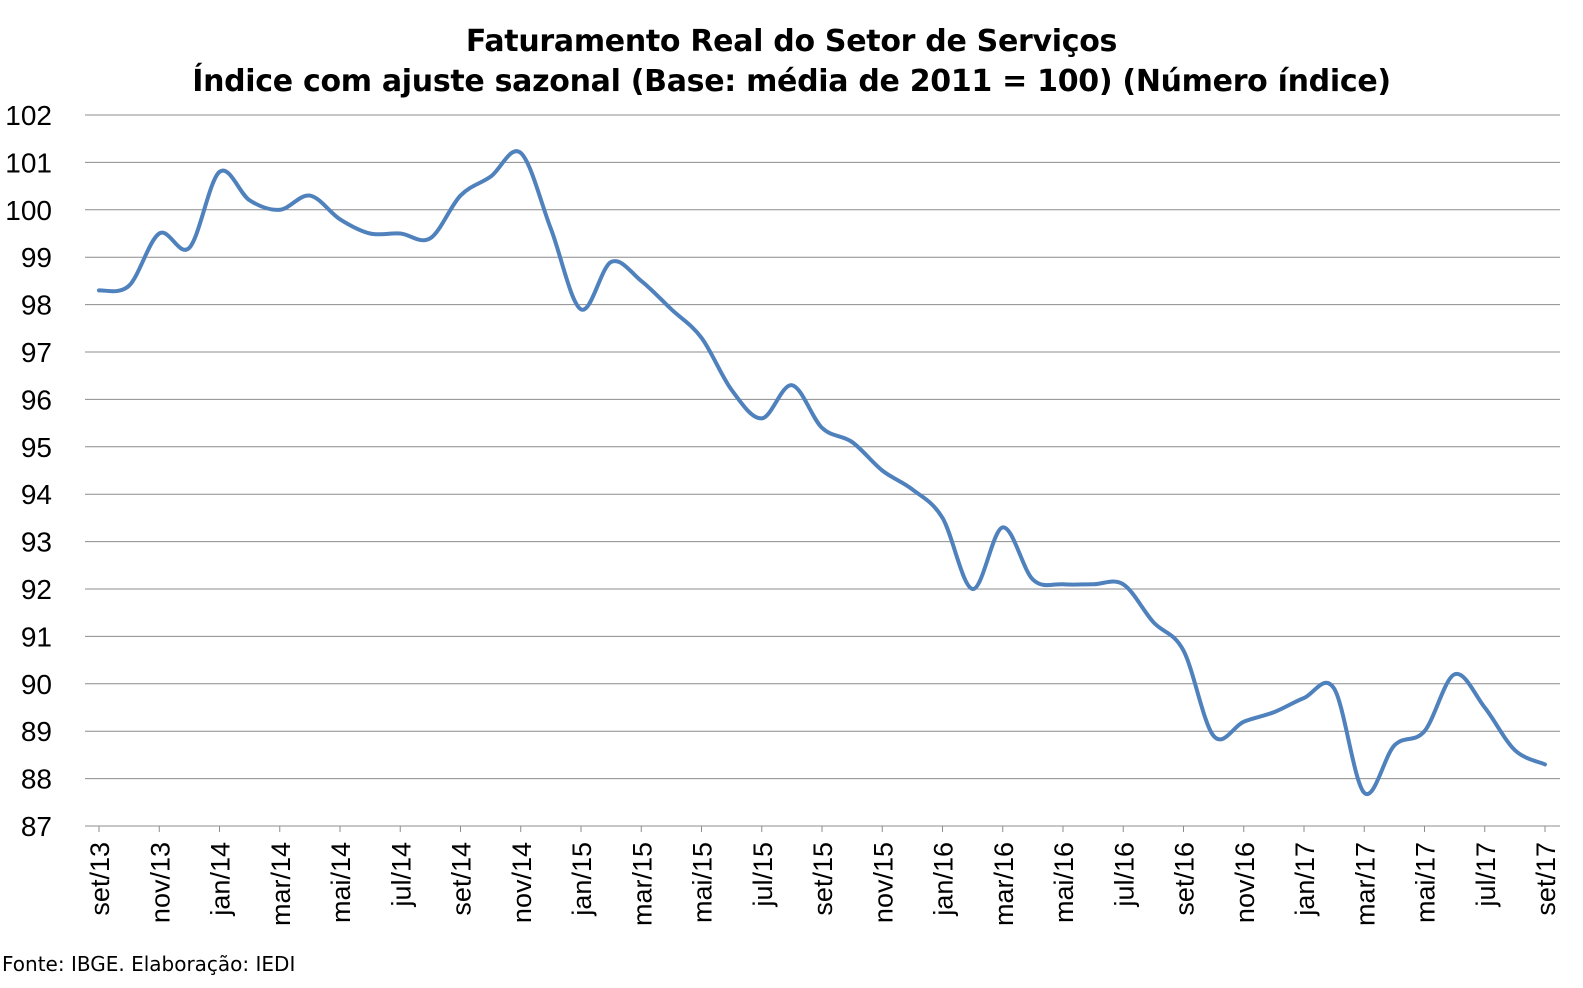 The image size is (1583, 988). I want to click on x-tick-label: set/17, so click(1546, 879).